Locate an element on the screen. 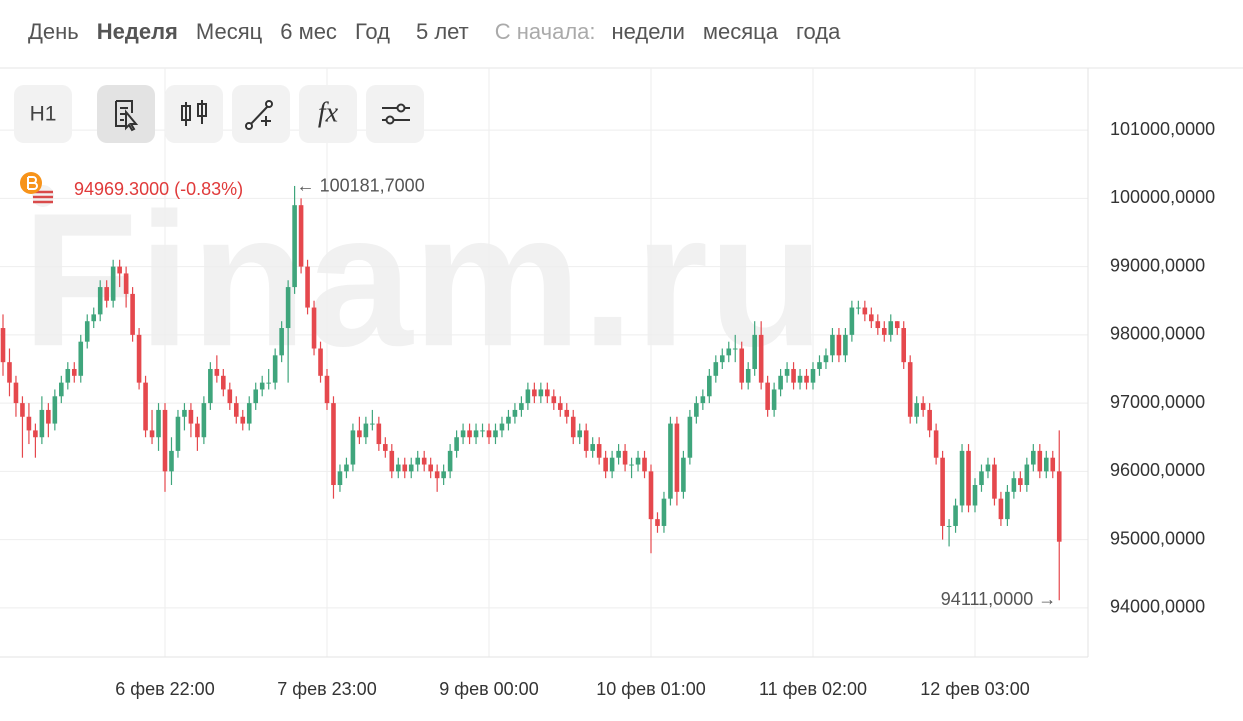  period-tab: 5 лет is located at coordinates (442, 31).